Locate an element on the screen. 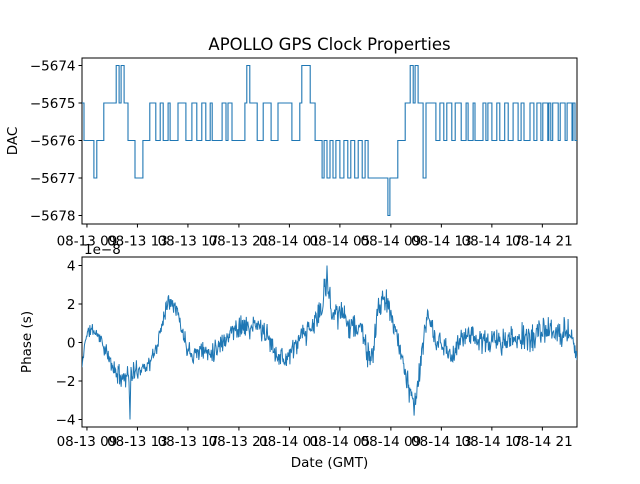 The height and width of the screenshot is (484, 640). y-tick-label: −2 is located at coordinates (66, 382).